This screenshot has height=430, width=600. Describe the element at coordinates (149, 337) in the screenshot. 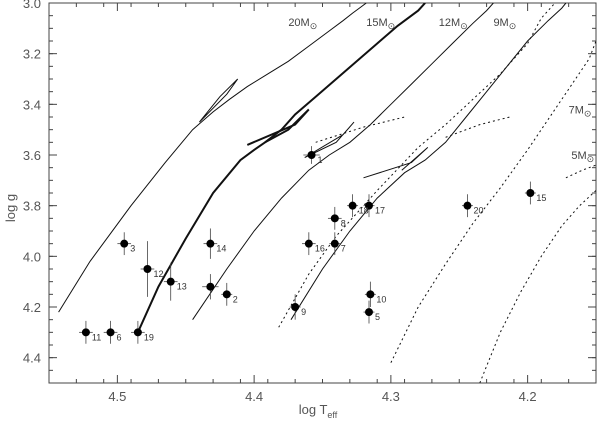

I see `data-point-label: 19` at that location.